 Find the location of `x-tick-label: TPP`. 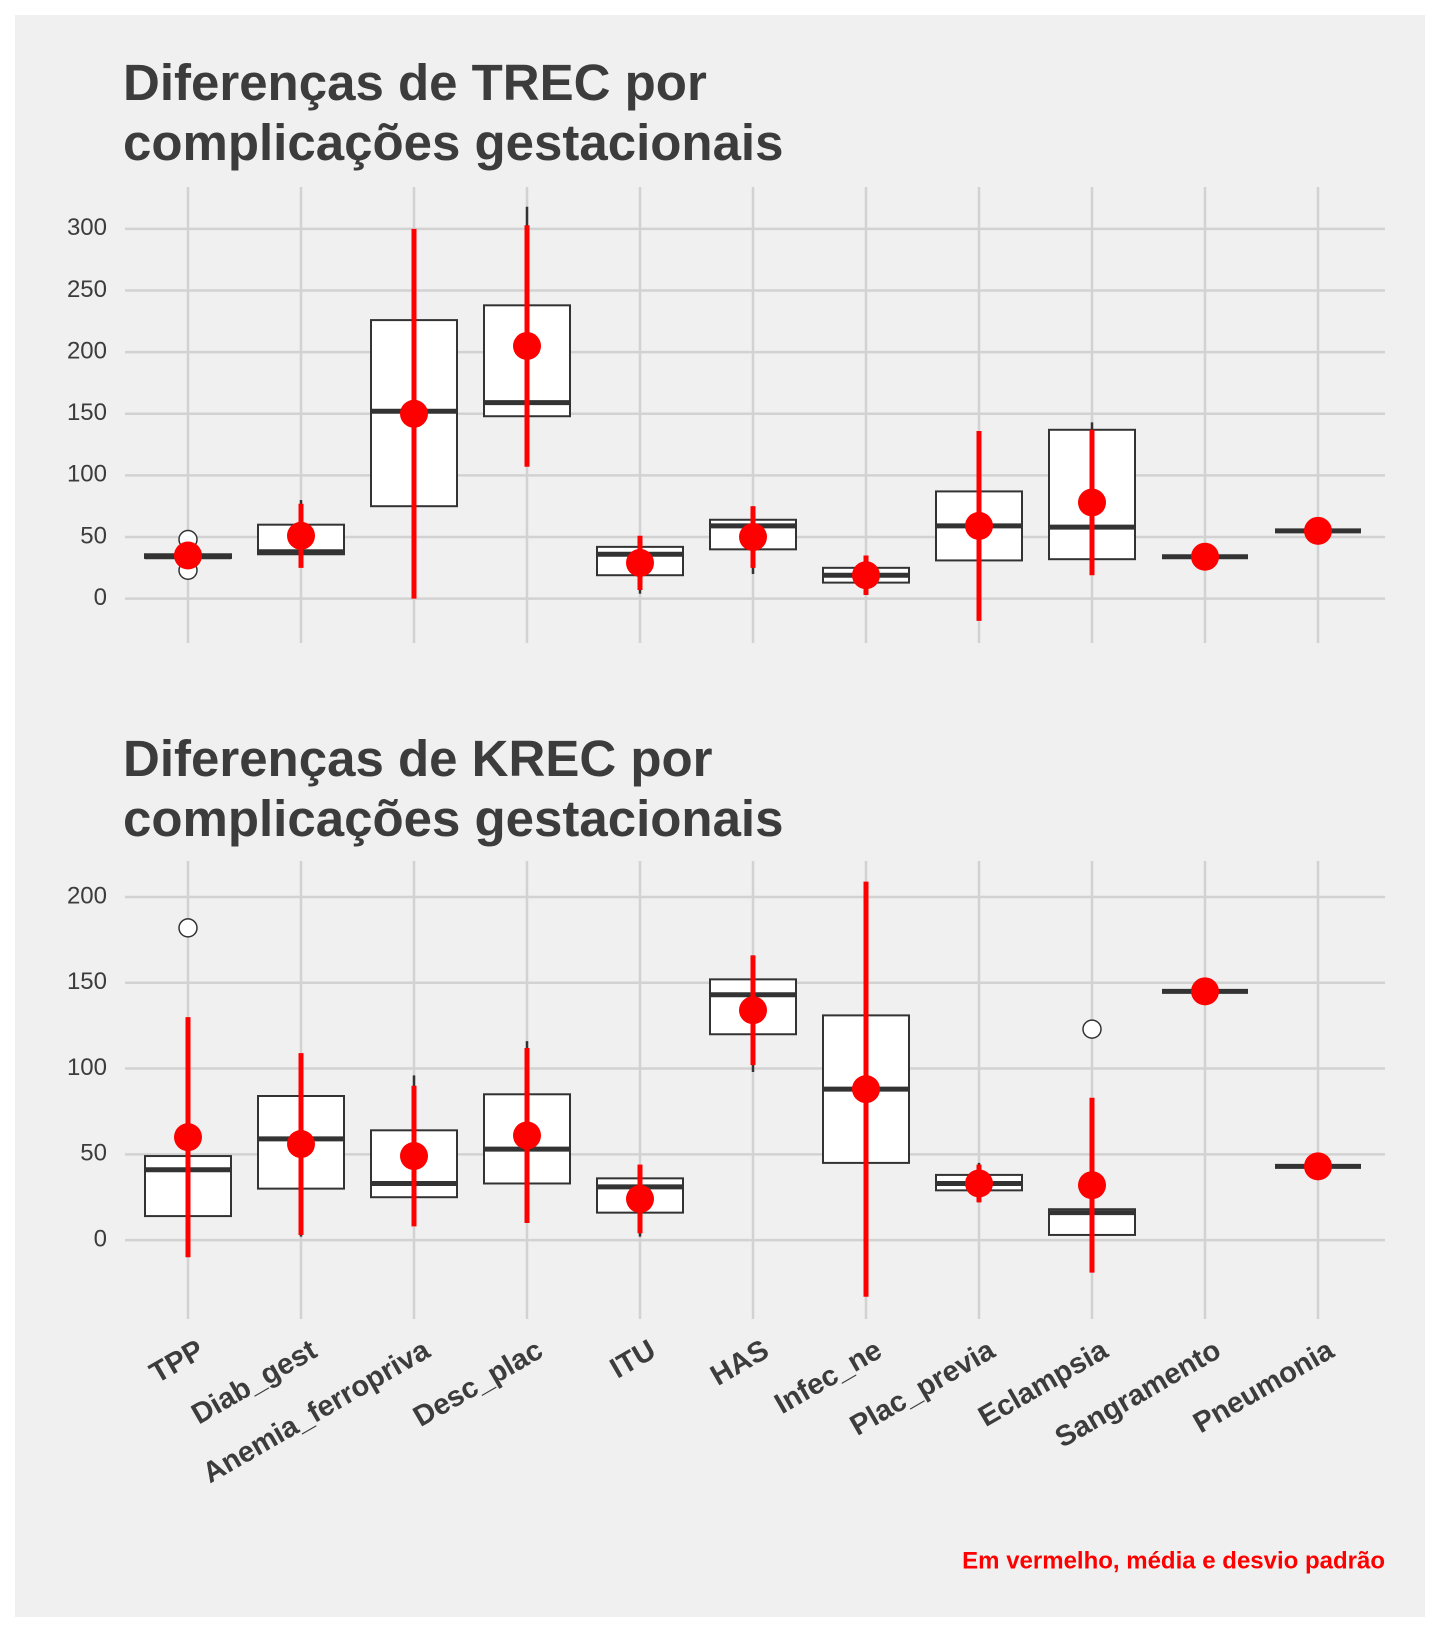

x-tick-label: TPP is located at coordinates (176, 1362).